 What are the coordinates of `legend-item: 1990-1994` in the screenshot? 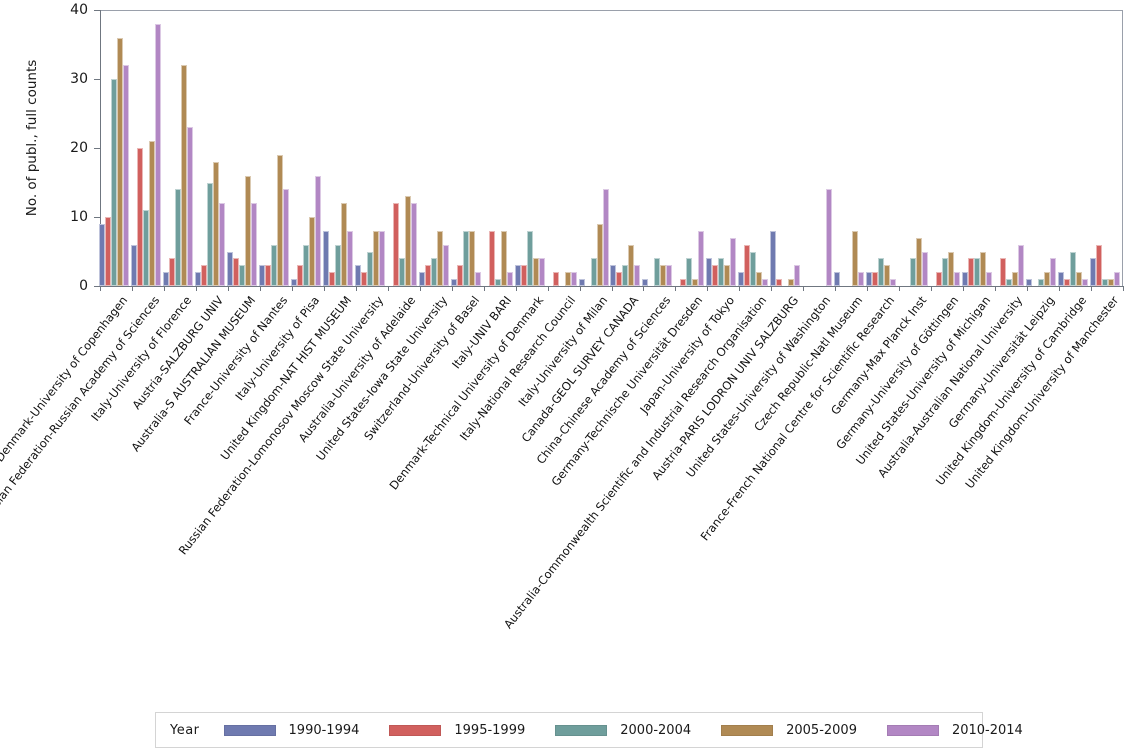 It's located at (291, 730).